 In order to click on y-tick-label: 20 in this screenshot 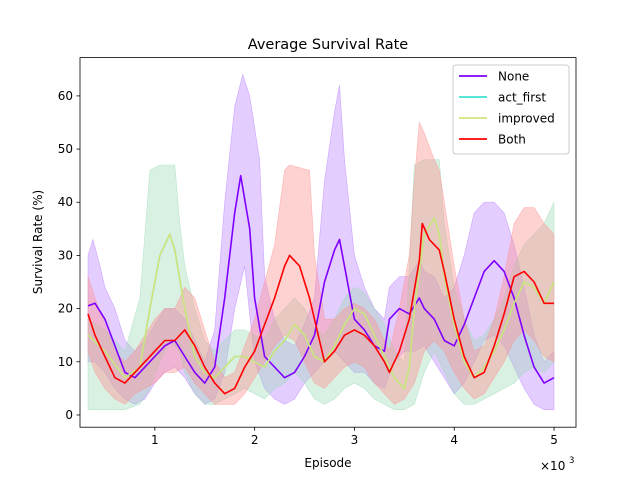, I will do `click(65, 309)`.